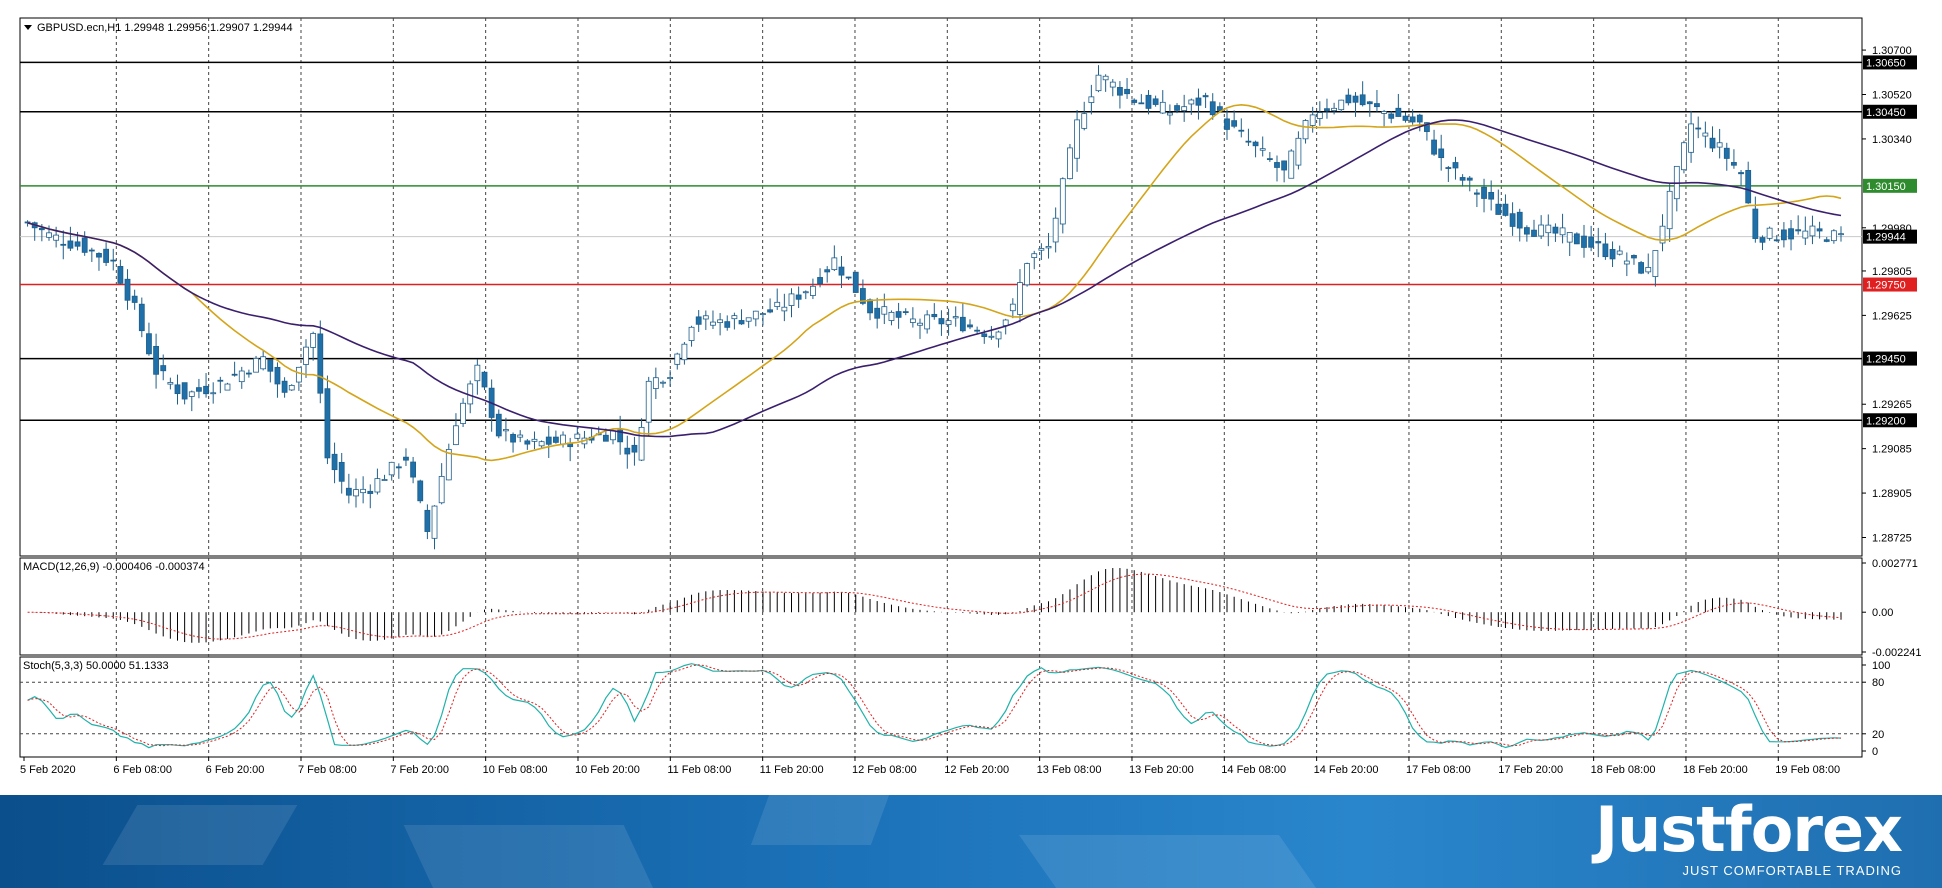 Image resolution: width=1942 pixels, height=888 pixels. Describe the element at coordinates (1875, 752) in the screenshot. I see `stoch-tick-label: 0` at that location.